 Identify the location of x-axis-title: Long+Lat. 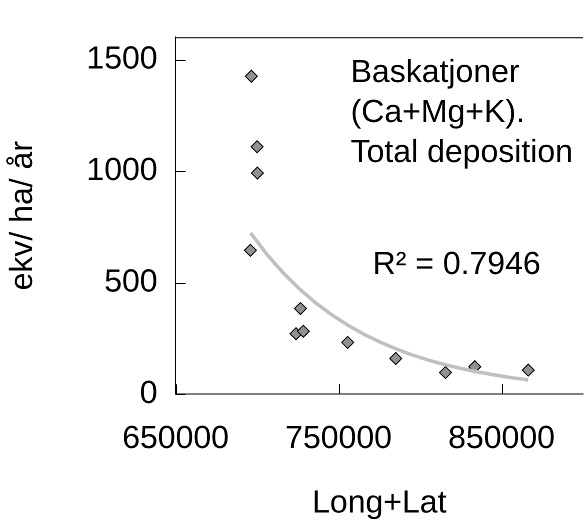
(379, 502).